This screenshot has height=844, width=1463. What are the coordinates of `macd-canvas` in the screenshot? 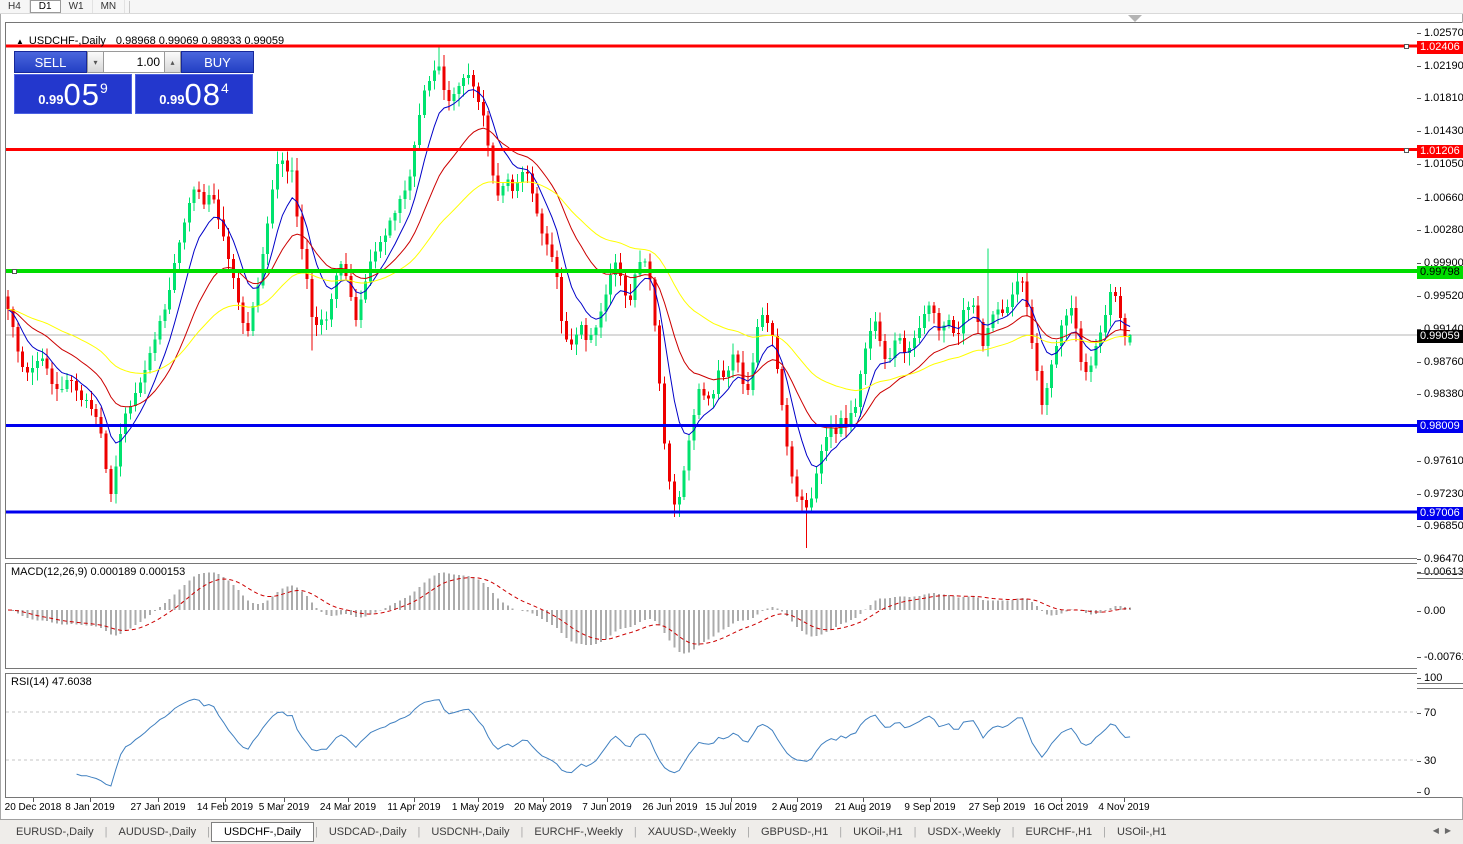 It's located at (569, 613).